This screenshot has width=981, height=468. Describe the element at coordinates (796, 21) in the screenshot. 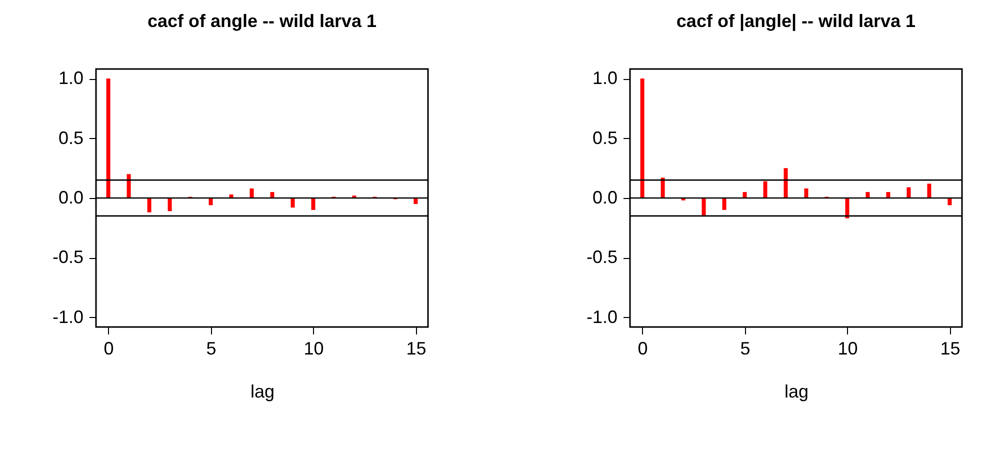

I see `chart-title: cacf of |angle| -- wild larva 1` at that location.